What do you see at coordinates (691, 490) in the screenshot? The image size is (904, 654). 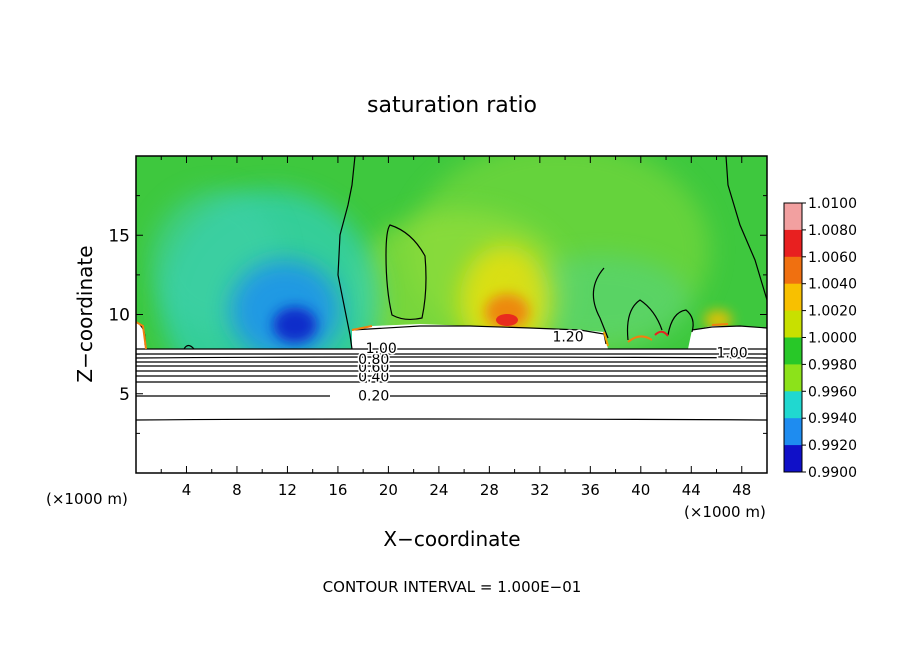 I see `x-tick-label: 44` at bounding box center [691, 490].